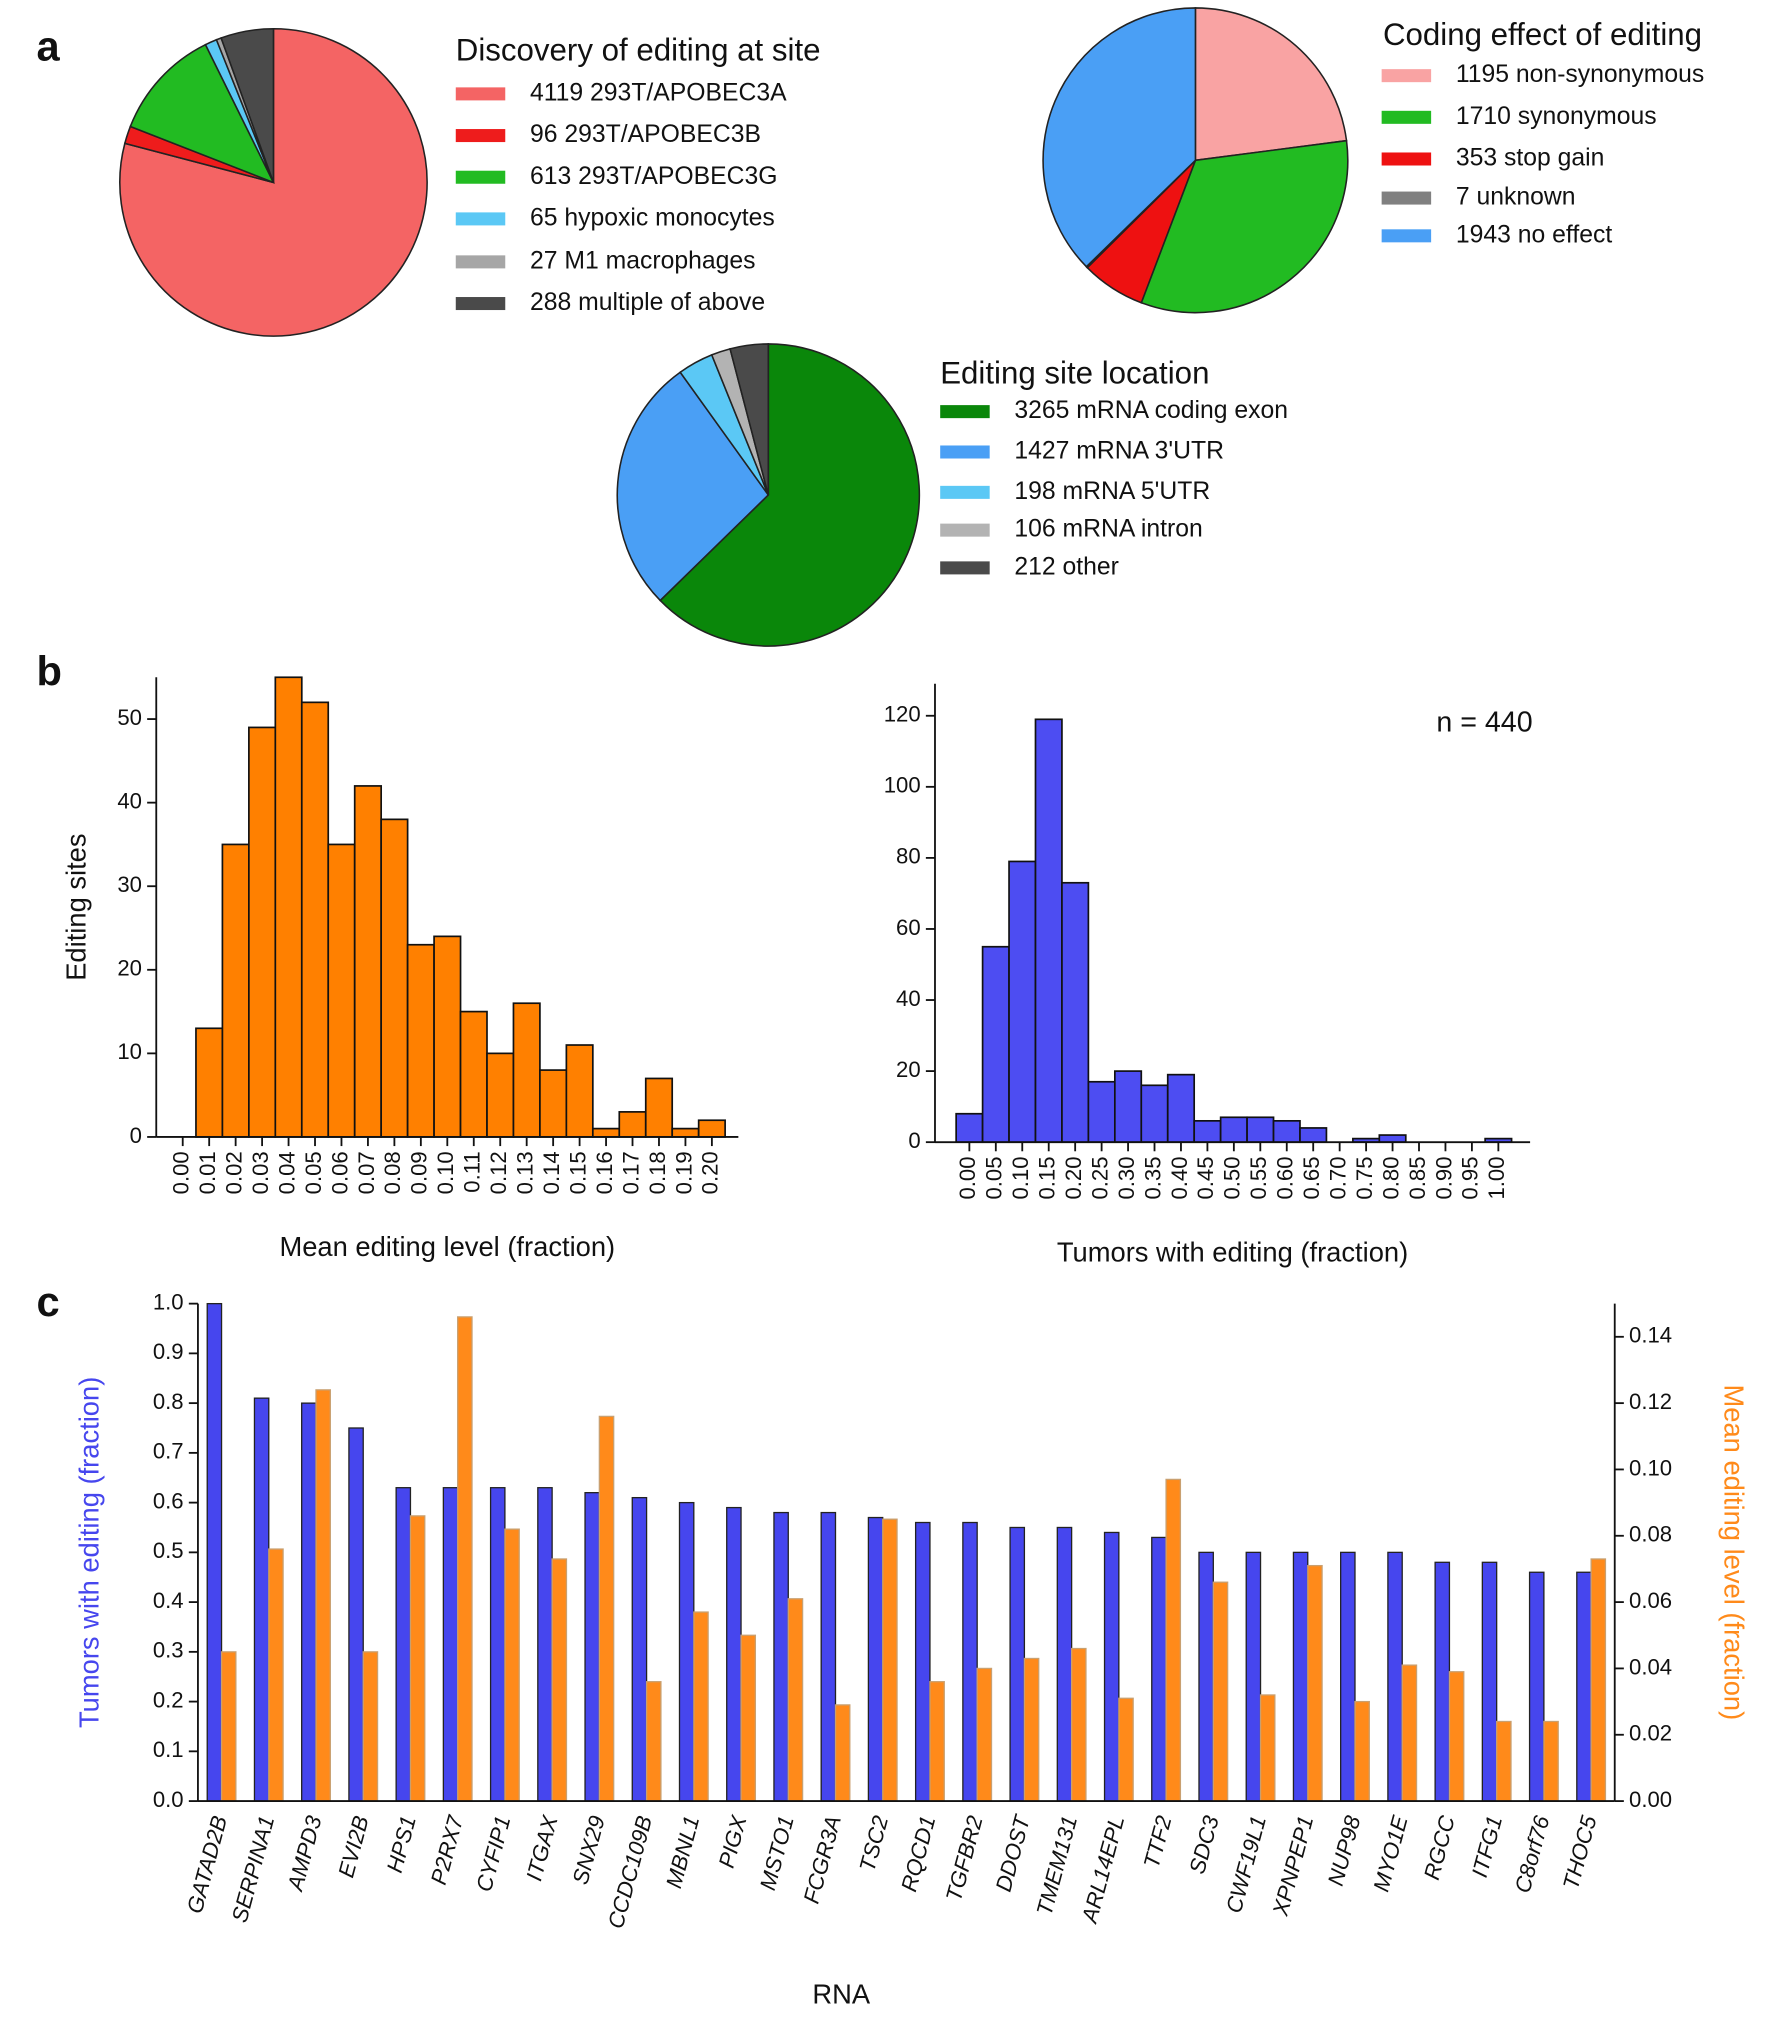  What do you see at coordinates (902, 714) in the screenshot?
I see `y-tick-label: 120` at bounding box center [902, 714].